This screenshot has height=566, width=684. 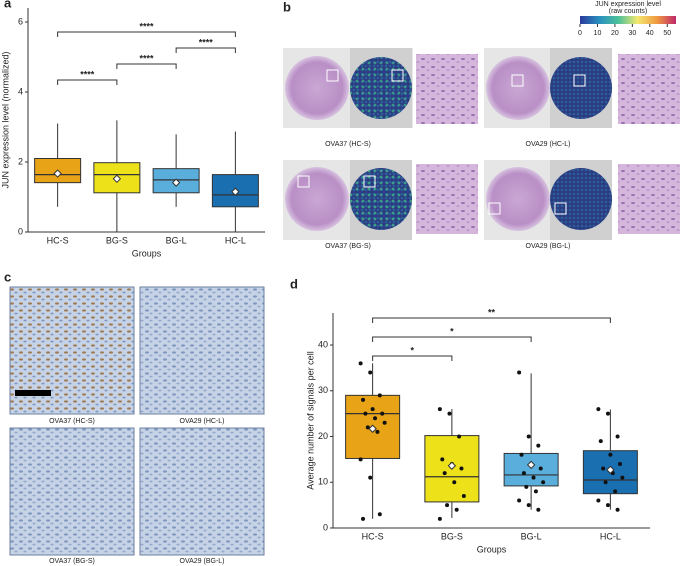 What do you see at coordinates (33, 393) in the screenshot?
I see `scale-bar` at bounding box center [33, 393].